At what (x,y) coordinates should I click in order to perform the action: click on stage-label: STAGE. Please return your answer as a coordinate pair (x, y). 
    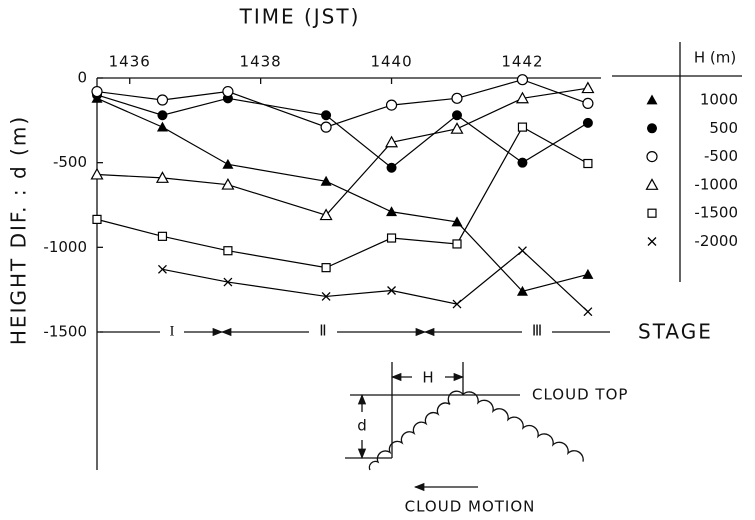
    Looking at the image, I should click on (675, 332).